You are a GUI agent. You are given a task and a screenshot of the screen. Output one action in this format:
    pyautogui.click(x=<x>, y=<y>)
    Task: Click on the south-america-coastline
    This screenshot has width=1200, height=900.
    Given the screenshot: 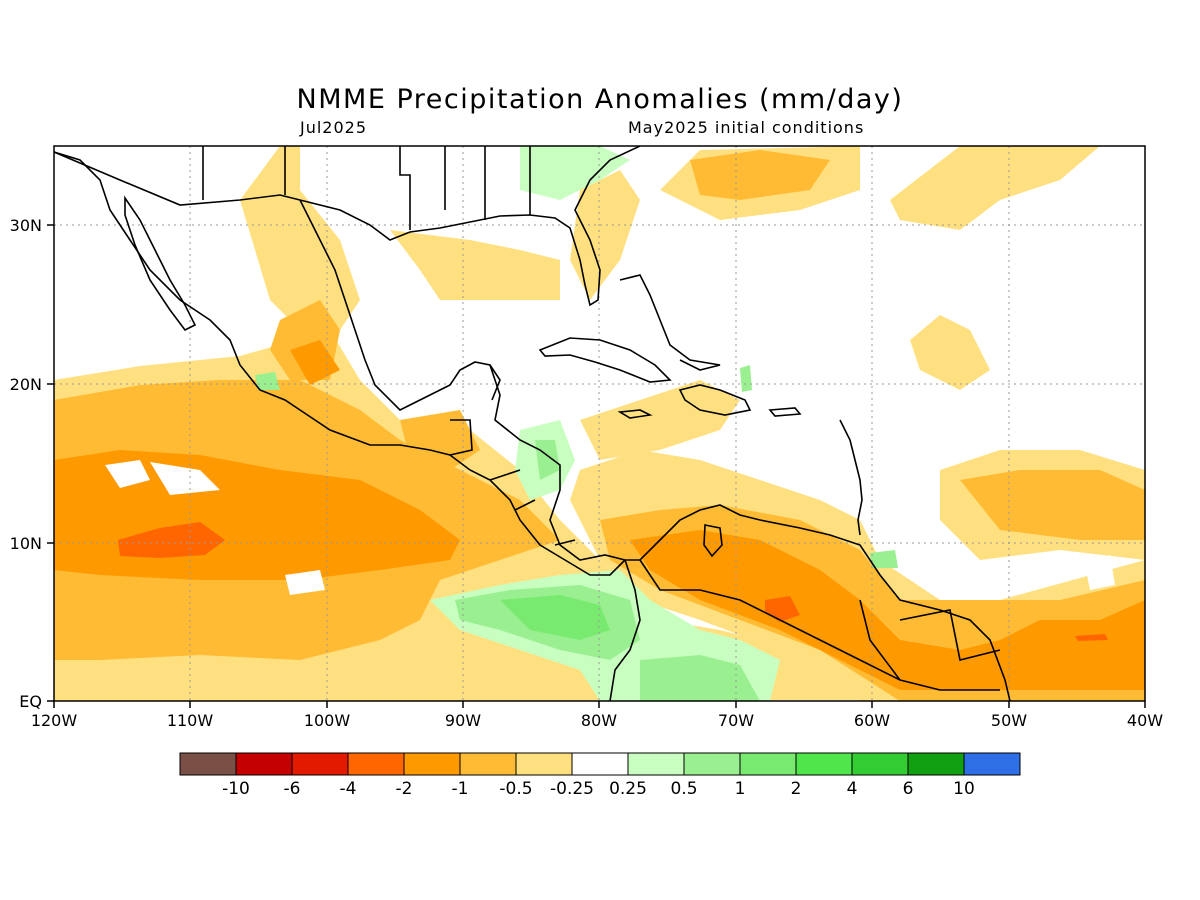 What is the action you would take?
    pyautogui.click(x=818, y=602)
    